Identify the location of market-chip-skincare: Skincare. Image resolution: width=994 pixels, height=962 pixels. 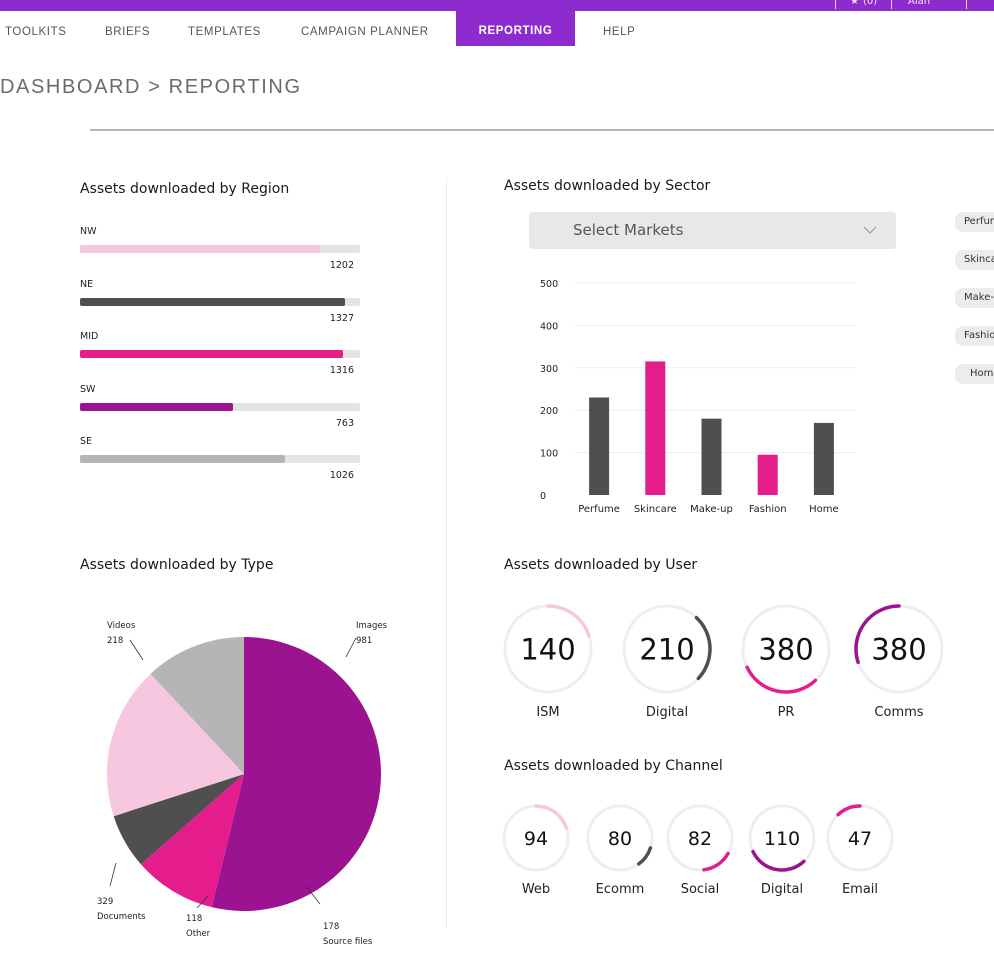
(974, 260).